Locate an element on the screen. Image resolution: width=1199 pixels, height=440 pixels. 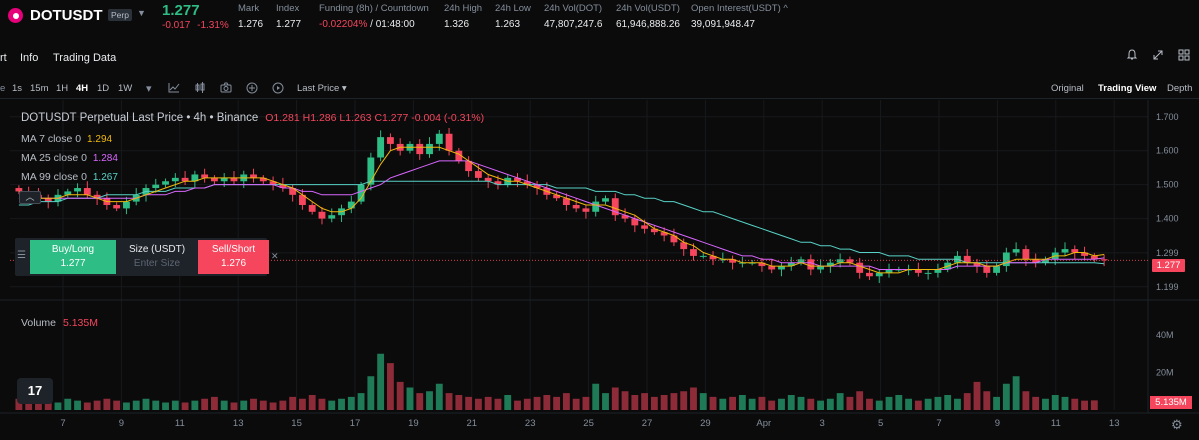
volume-label: Volume is located at coordinates (39, 323).